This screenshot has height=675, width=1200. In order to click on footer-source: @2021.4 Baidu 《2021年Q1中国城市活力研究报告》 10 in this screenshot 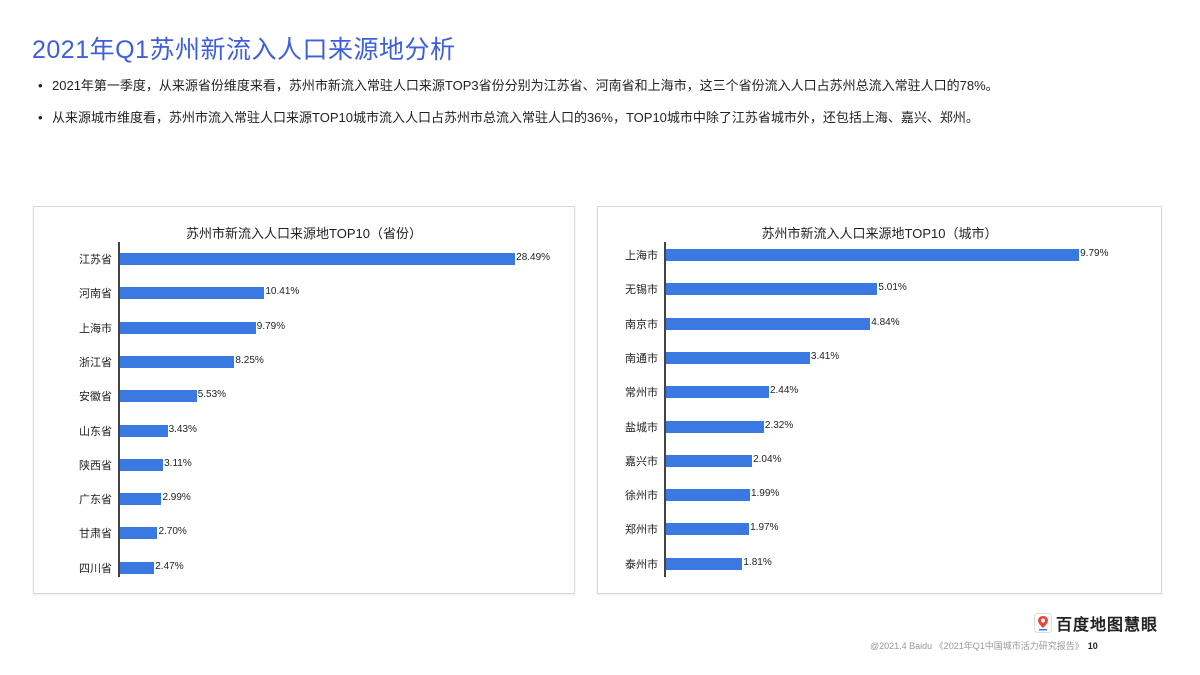, I will do `click(984, 645)`.